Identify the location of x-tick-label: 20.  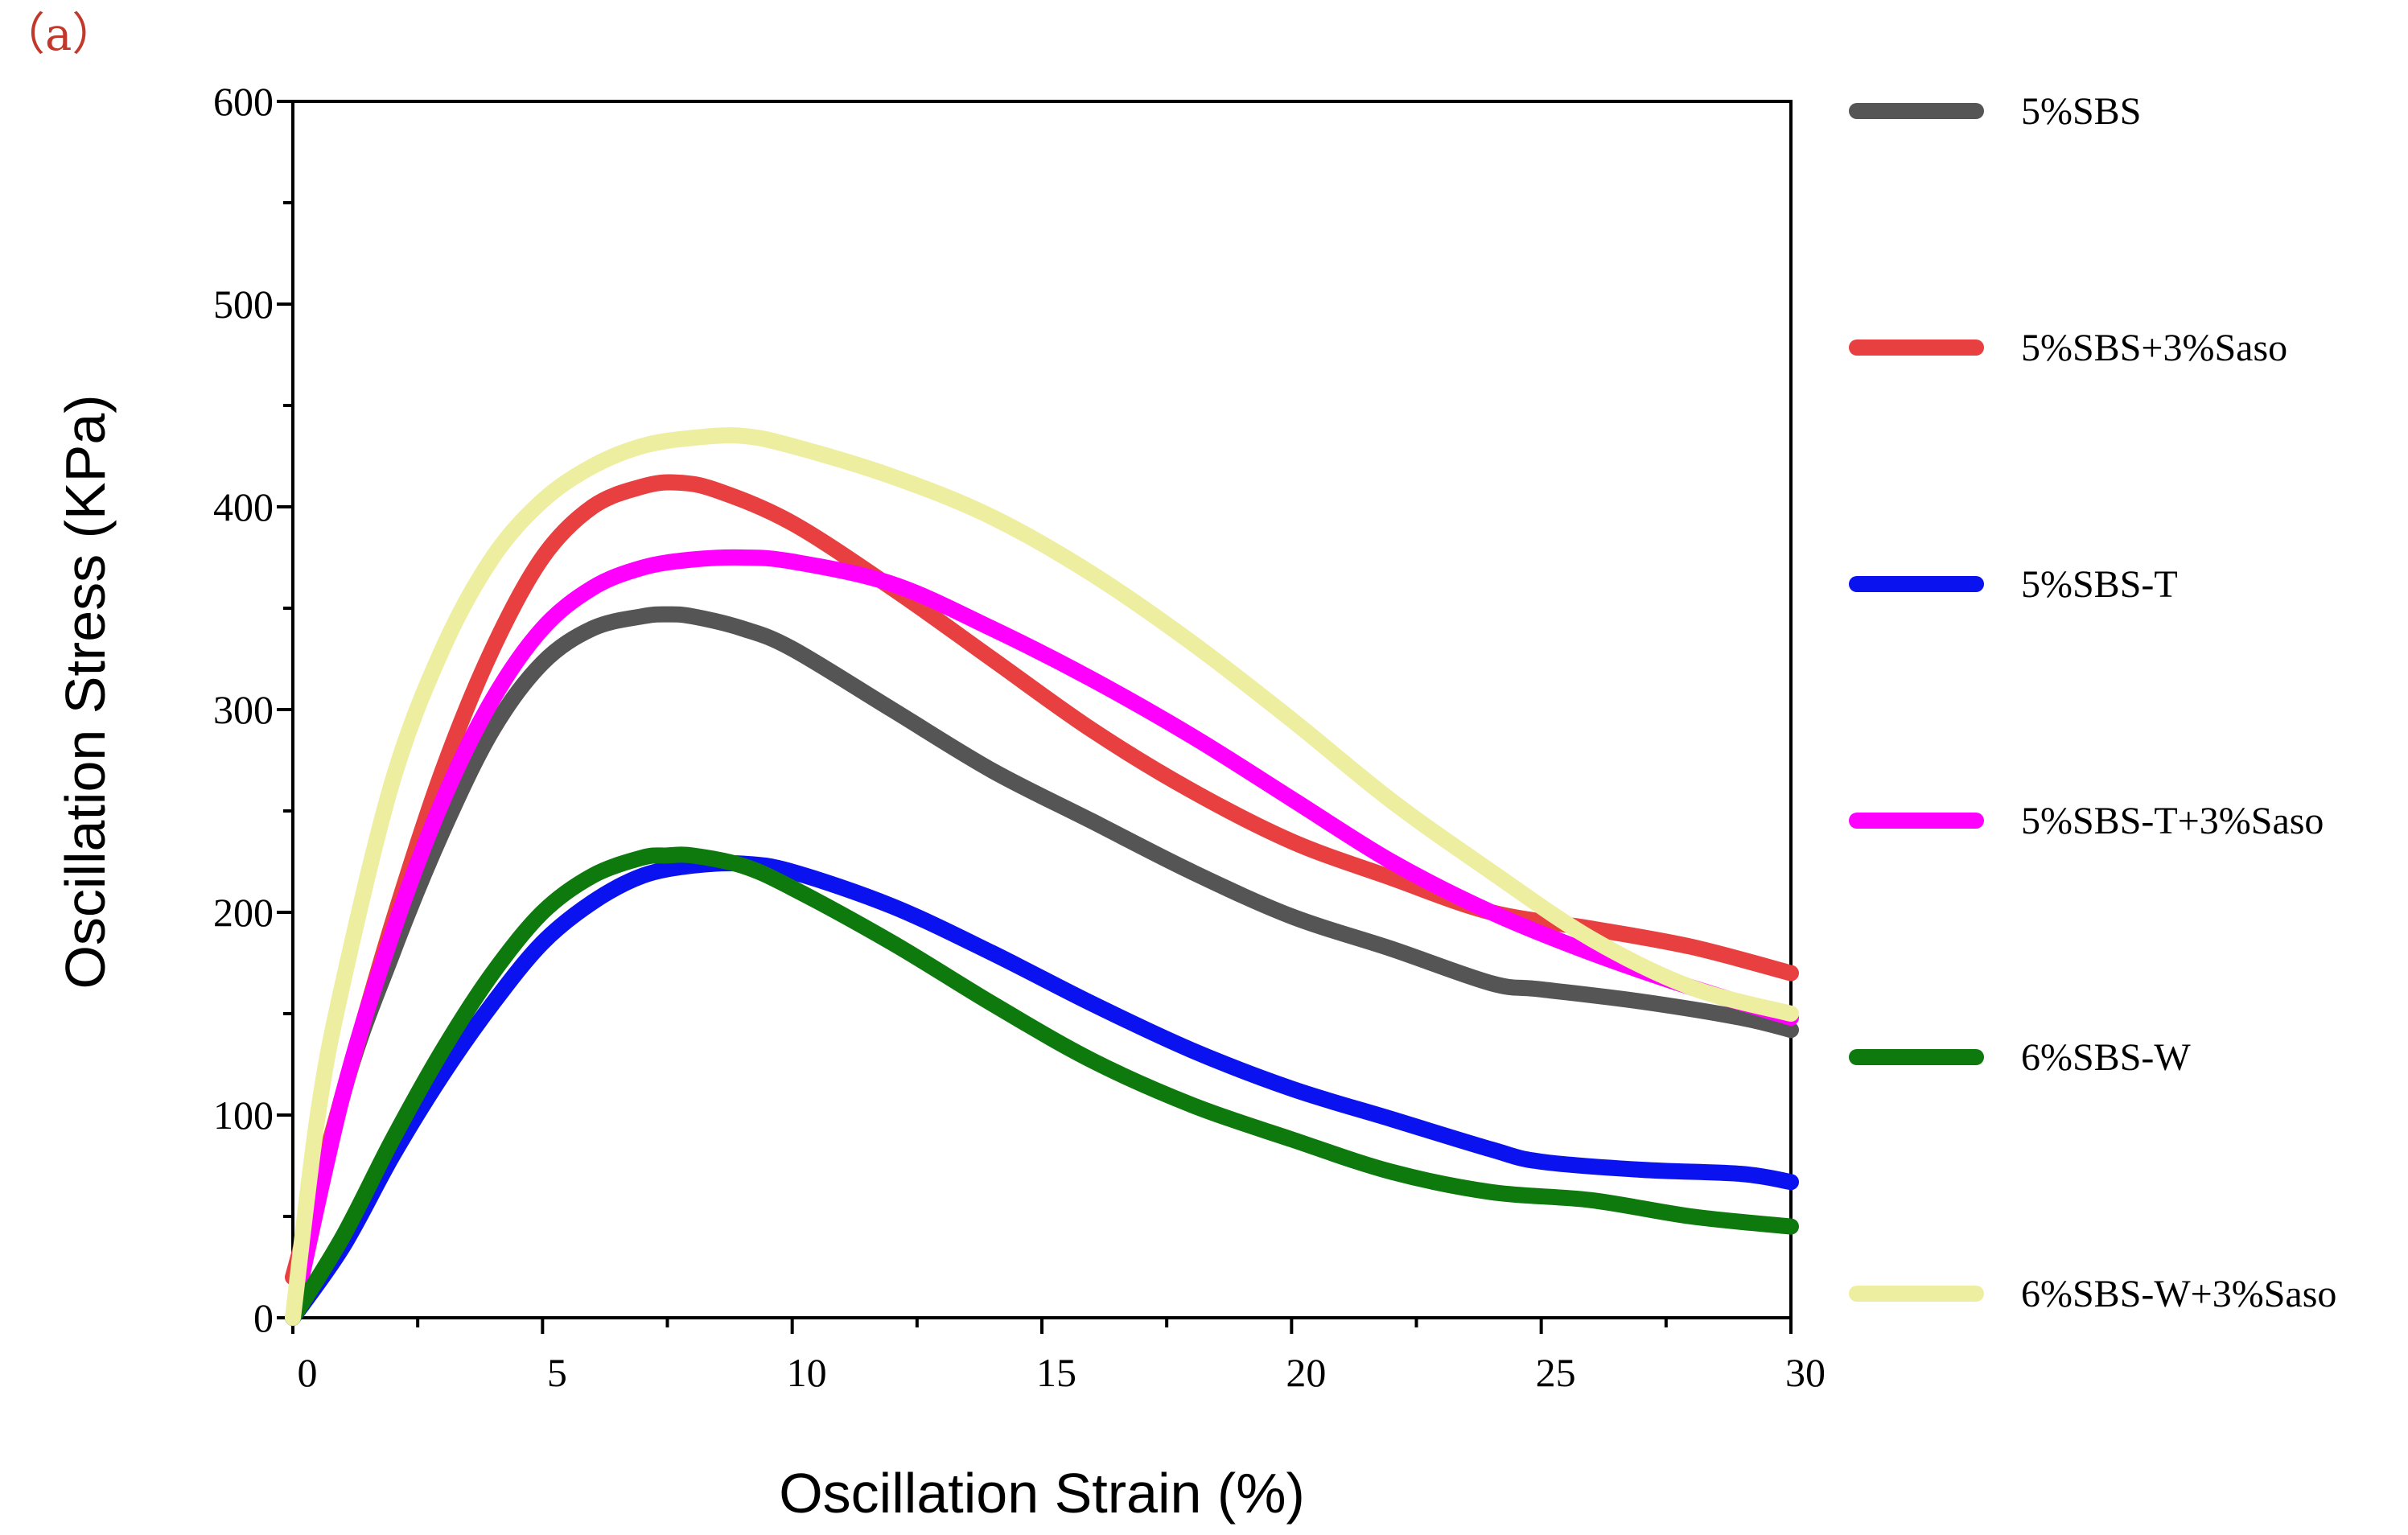
(1306, 1372).